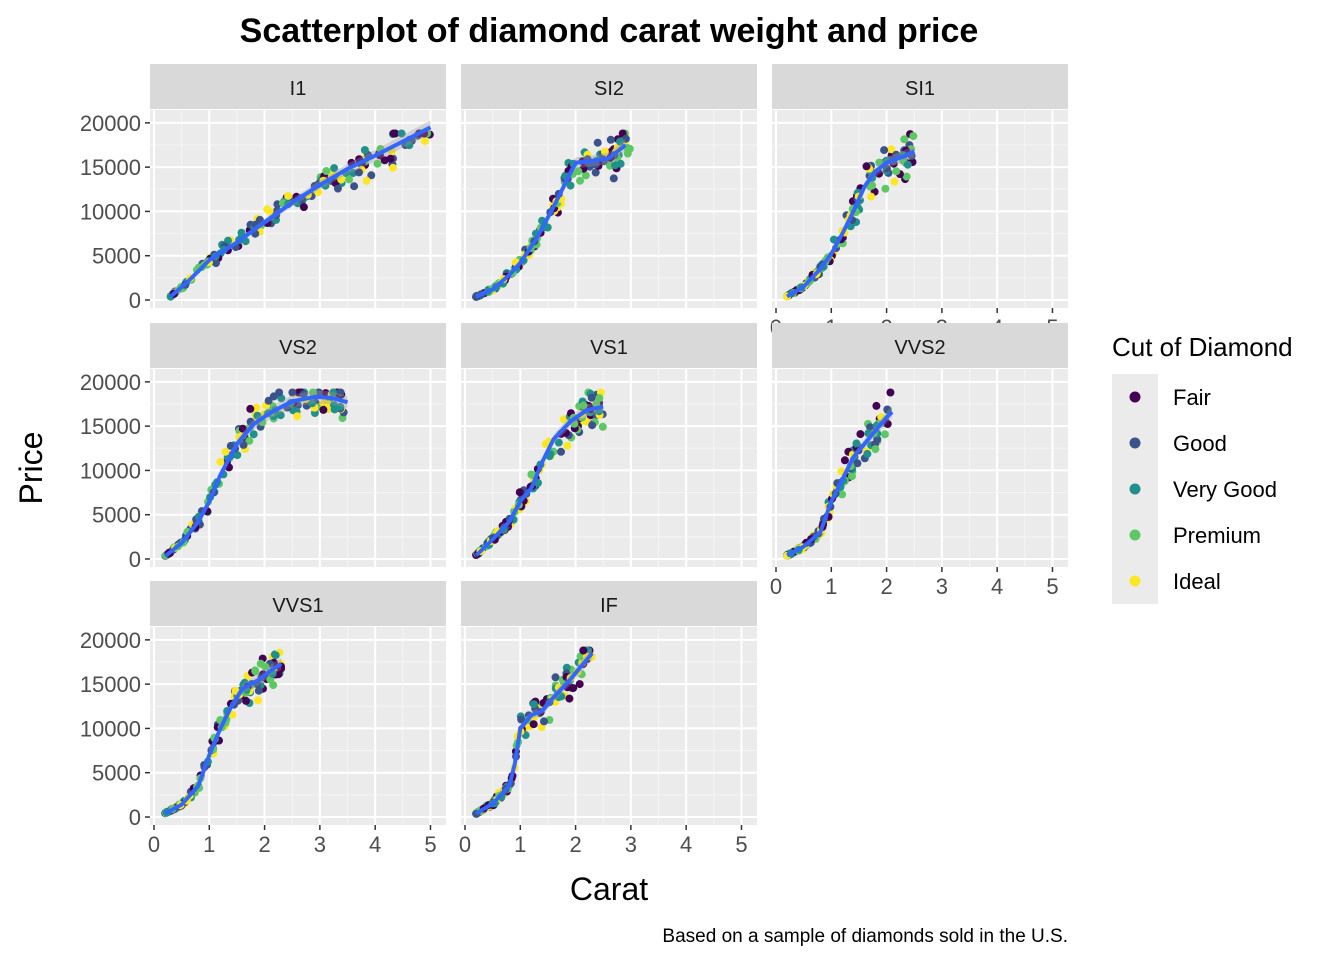 The width and height of the screenshot is (1344, 960). What do you see at coordinates (1225, 489) in the screenshot?
I see `legend-label: Very Good` at bounding box center [1225, 489].